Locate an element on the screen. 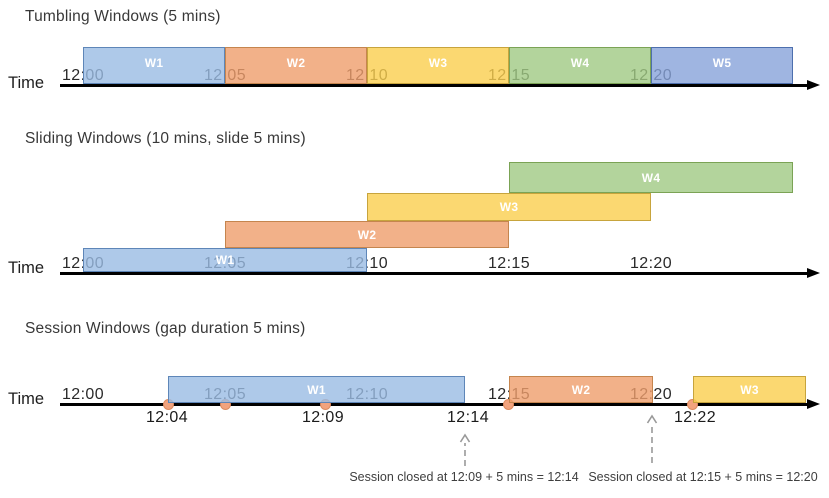 The height and width of the screenshot is (498, 829). tick-label: 12:00 is located at coordinates (83, 394).